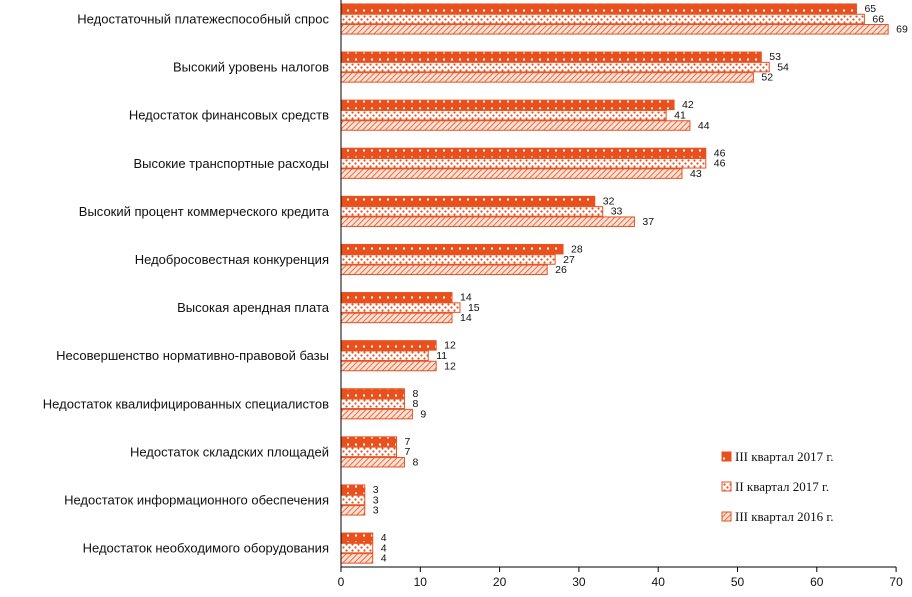 Image resolution: width=912 pixels, height=597 pixels. I want to click on value-label: 11, so click(441, 356).